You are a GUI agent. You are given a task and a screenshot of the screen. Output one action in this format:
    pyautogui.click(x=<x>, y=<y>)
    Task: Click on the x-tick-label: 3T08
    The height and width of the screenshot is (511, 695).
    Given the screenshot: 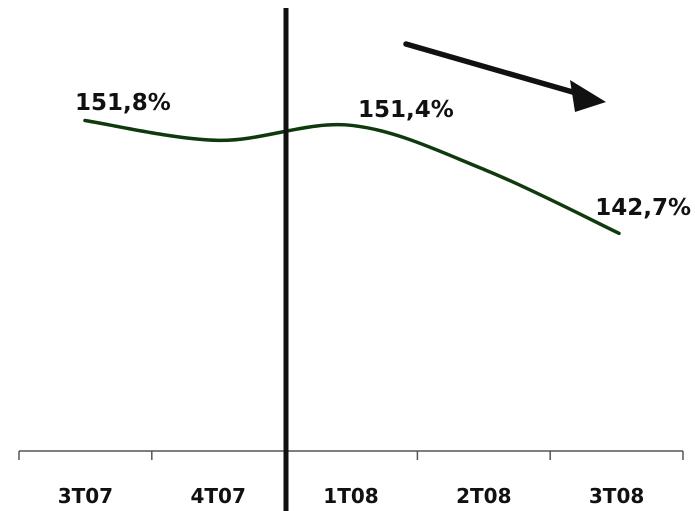 What is the action you would take?
    pyautogui.click(x=616, y=496)
    